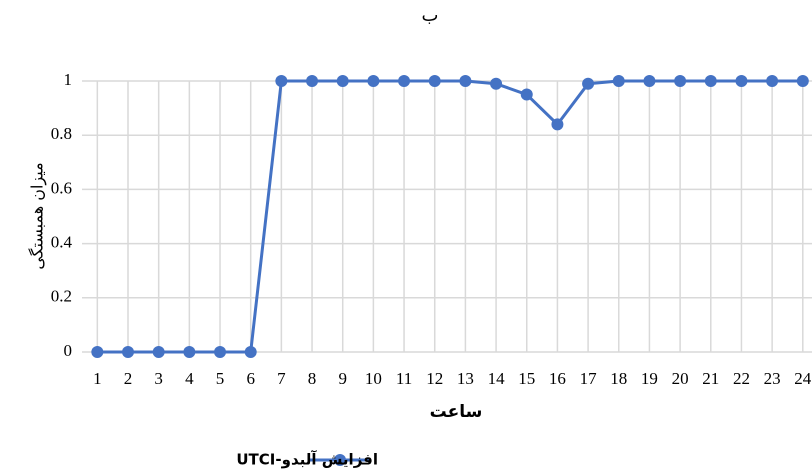 This screenshot has height=473, width=812. I want to click on chart-title: ب, so click(430, 15).